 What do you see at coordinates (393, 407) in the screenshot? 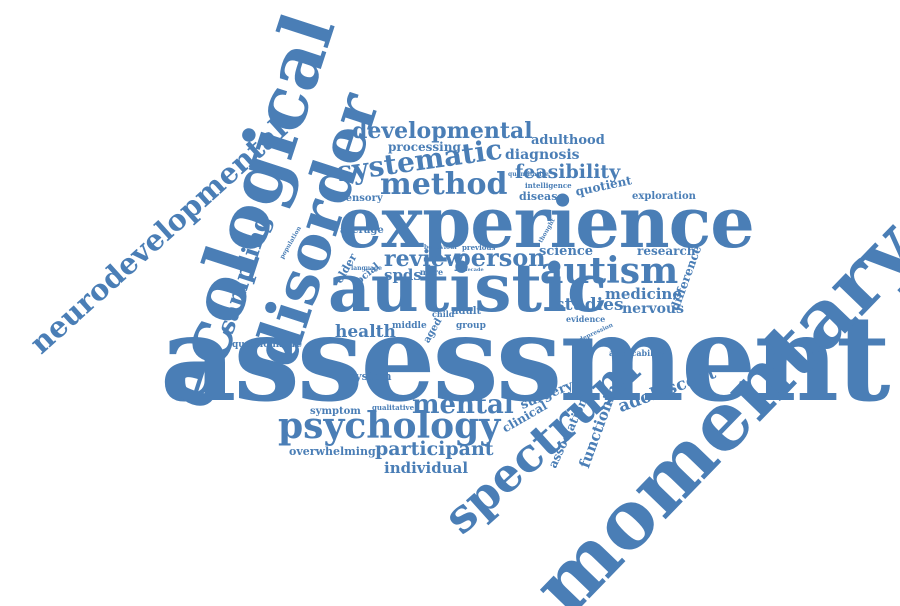
I see `word-qualitative: qualitative` at bounding box center [393, 407].